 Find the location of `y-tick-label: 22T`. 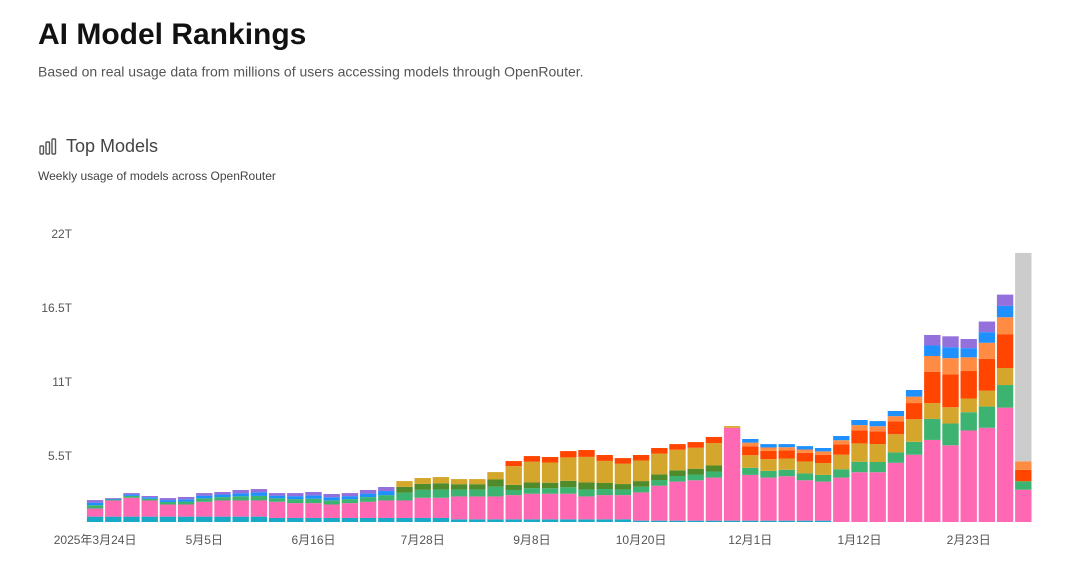

y-tick-label: 22T is located at coordinates (61, 234).